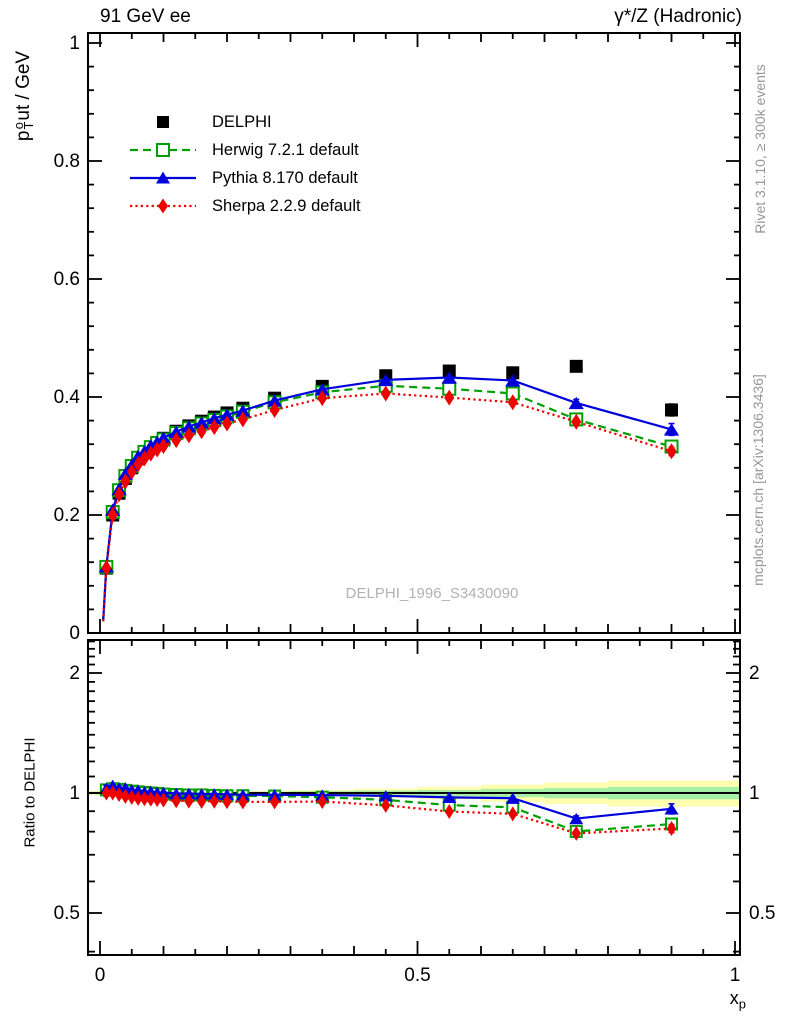 The image size is (786, 1024). What do you see at coordinates (742, 1004) in the screenshot?
I see `xlabel-sub: p` at bounding box center [742, 1004].